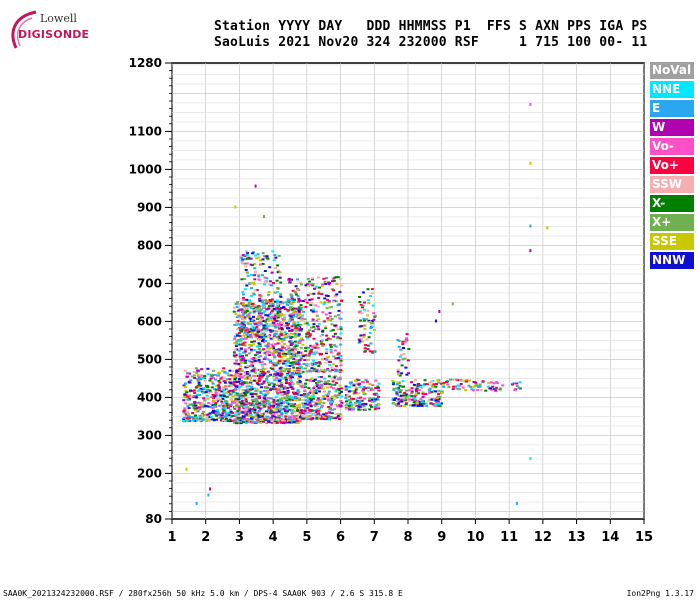 This screenshot has width=700, height=600. I want to click on legend-item-w: W, so click(672, 127).